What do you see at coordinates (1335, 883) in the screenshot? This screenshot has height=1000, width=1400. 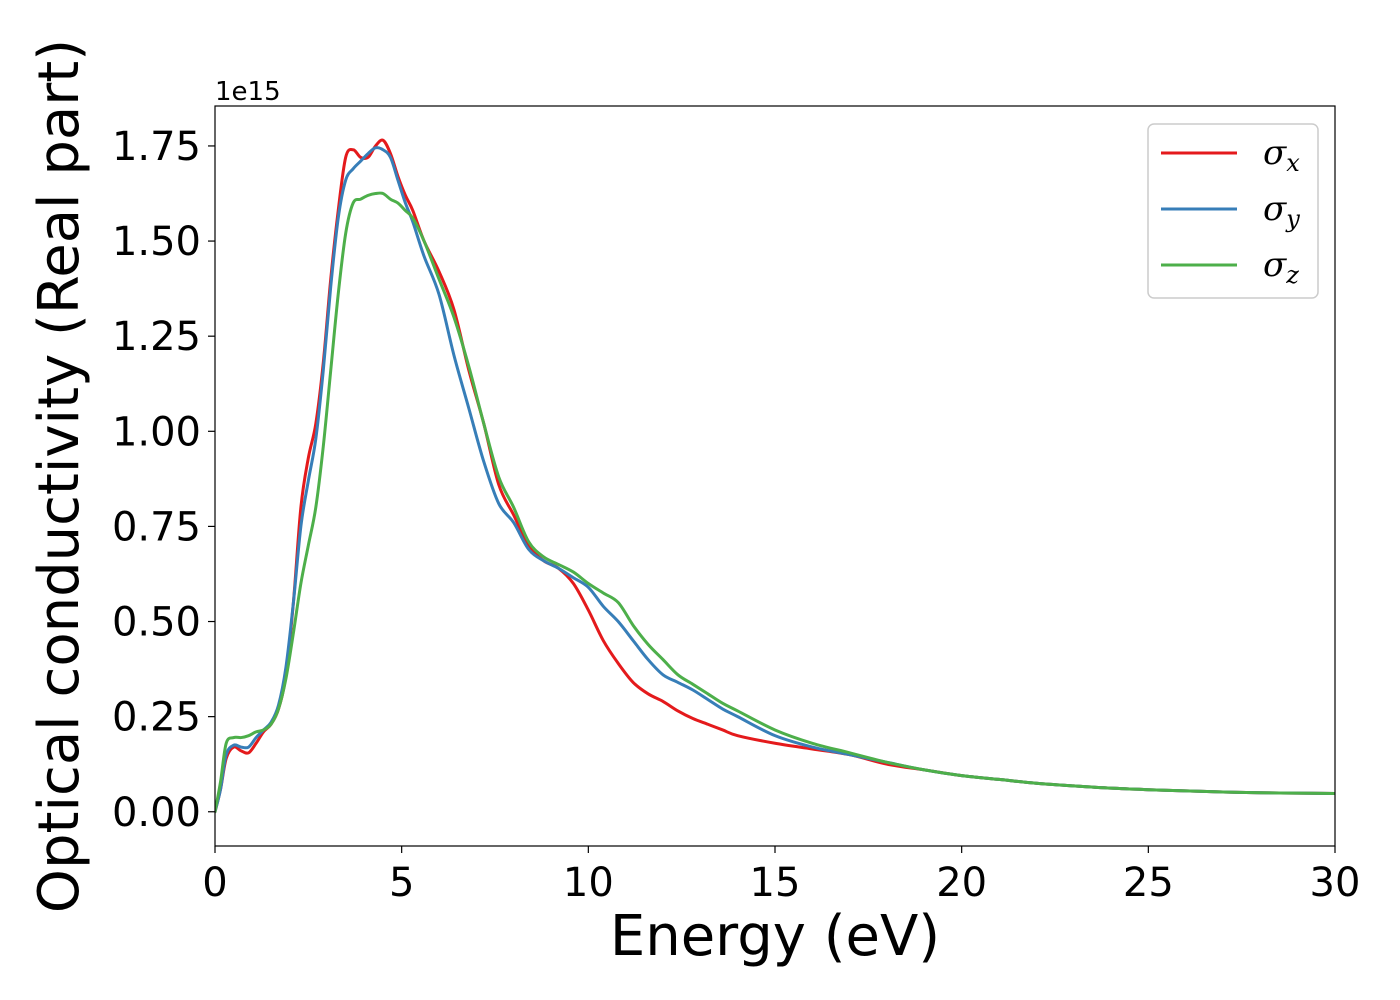 I see `x-tick-label: 30` at bounding box center [1335, 883].